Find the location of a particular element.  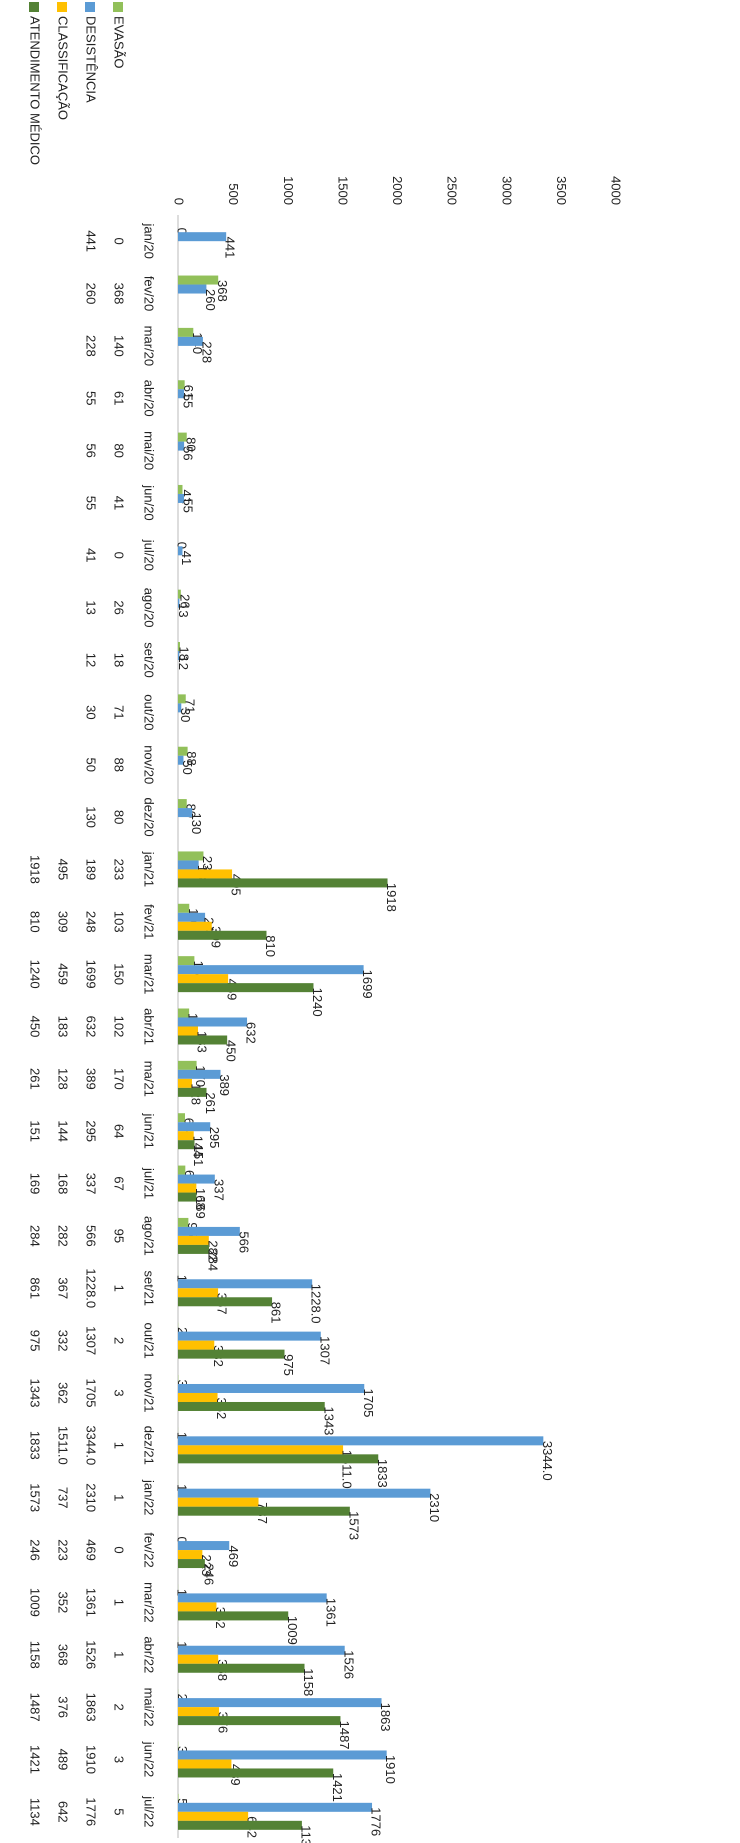

table-cell: 632 is located at coordinates (91, 1027).